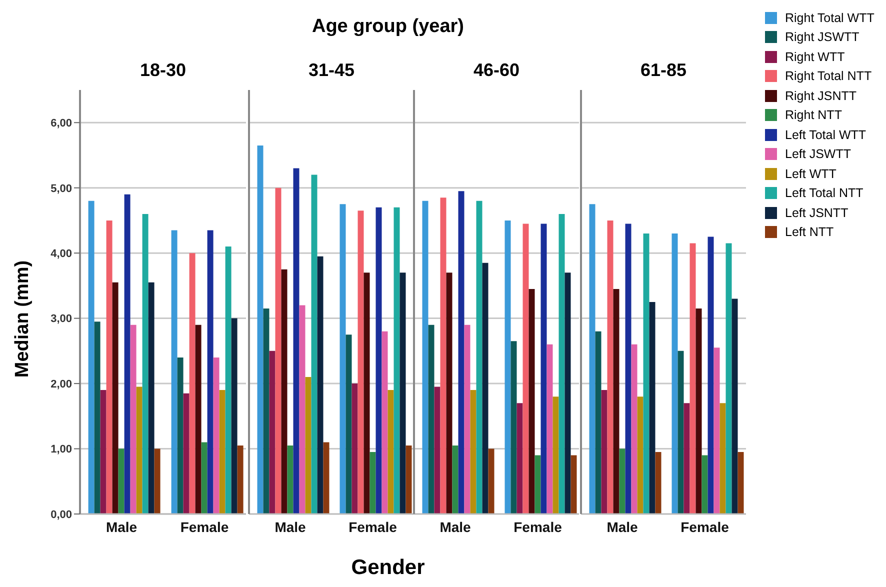 The image size is (886, 587). I want to click on legend-label: Right Total NTT, so click(828, 76).